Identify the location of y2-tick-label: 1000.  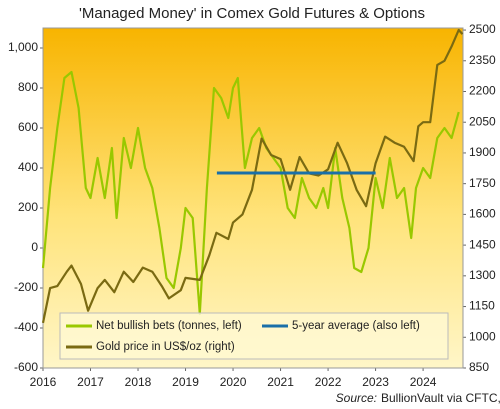
(482, 336).